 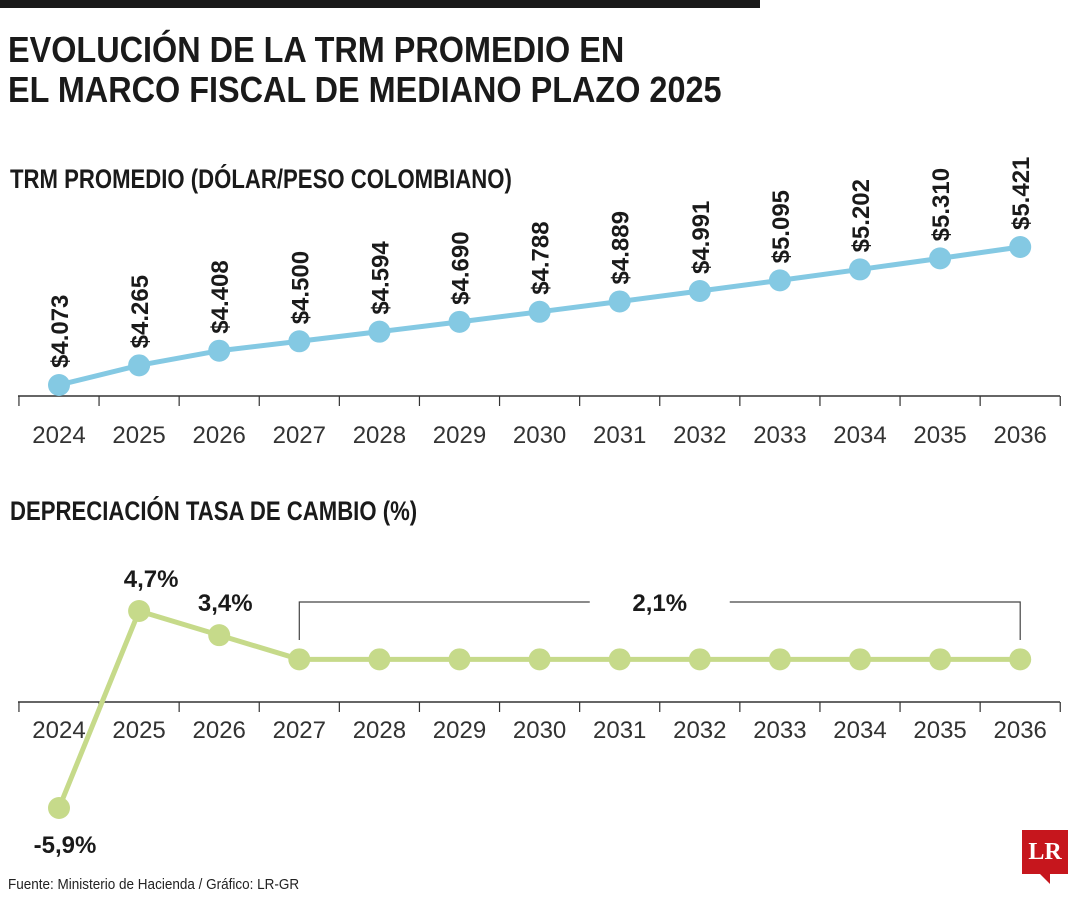 I want to click on dep-x-tick-label: 2024, so click(x=58, y=730).